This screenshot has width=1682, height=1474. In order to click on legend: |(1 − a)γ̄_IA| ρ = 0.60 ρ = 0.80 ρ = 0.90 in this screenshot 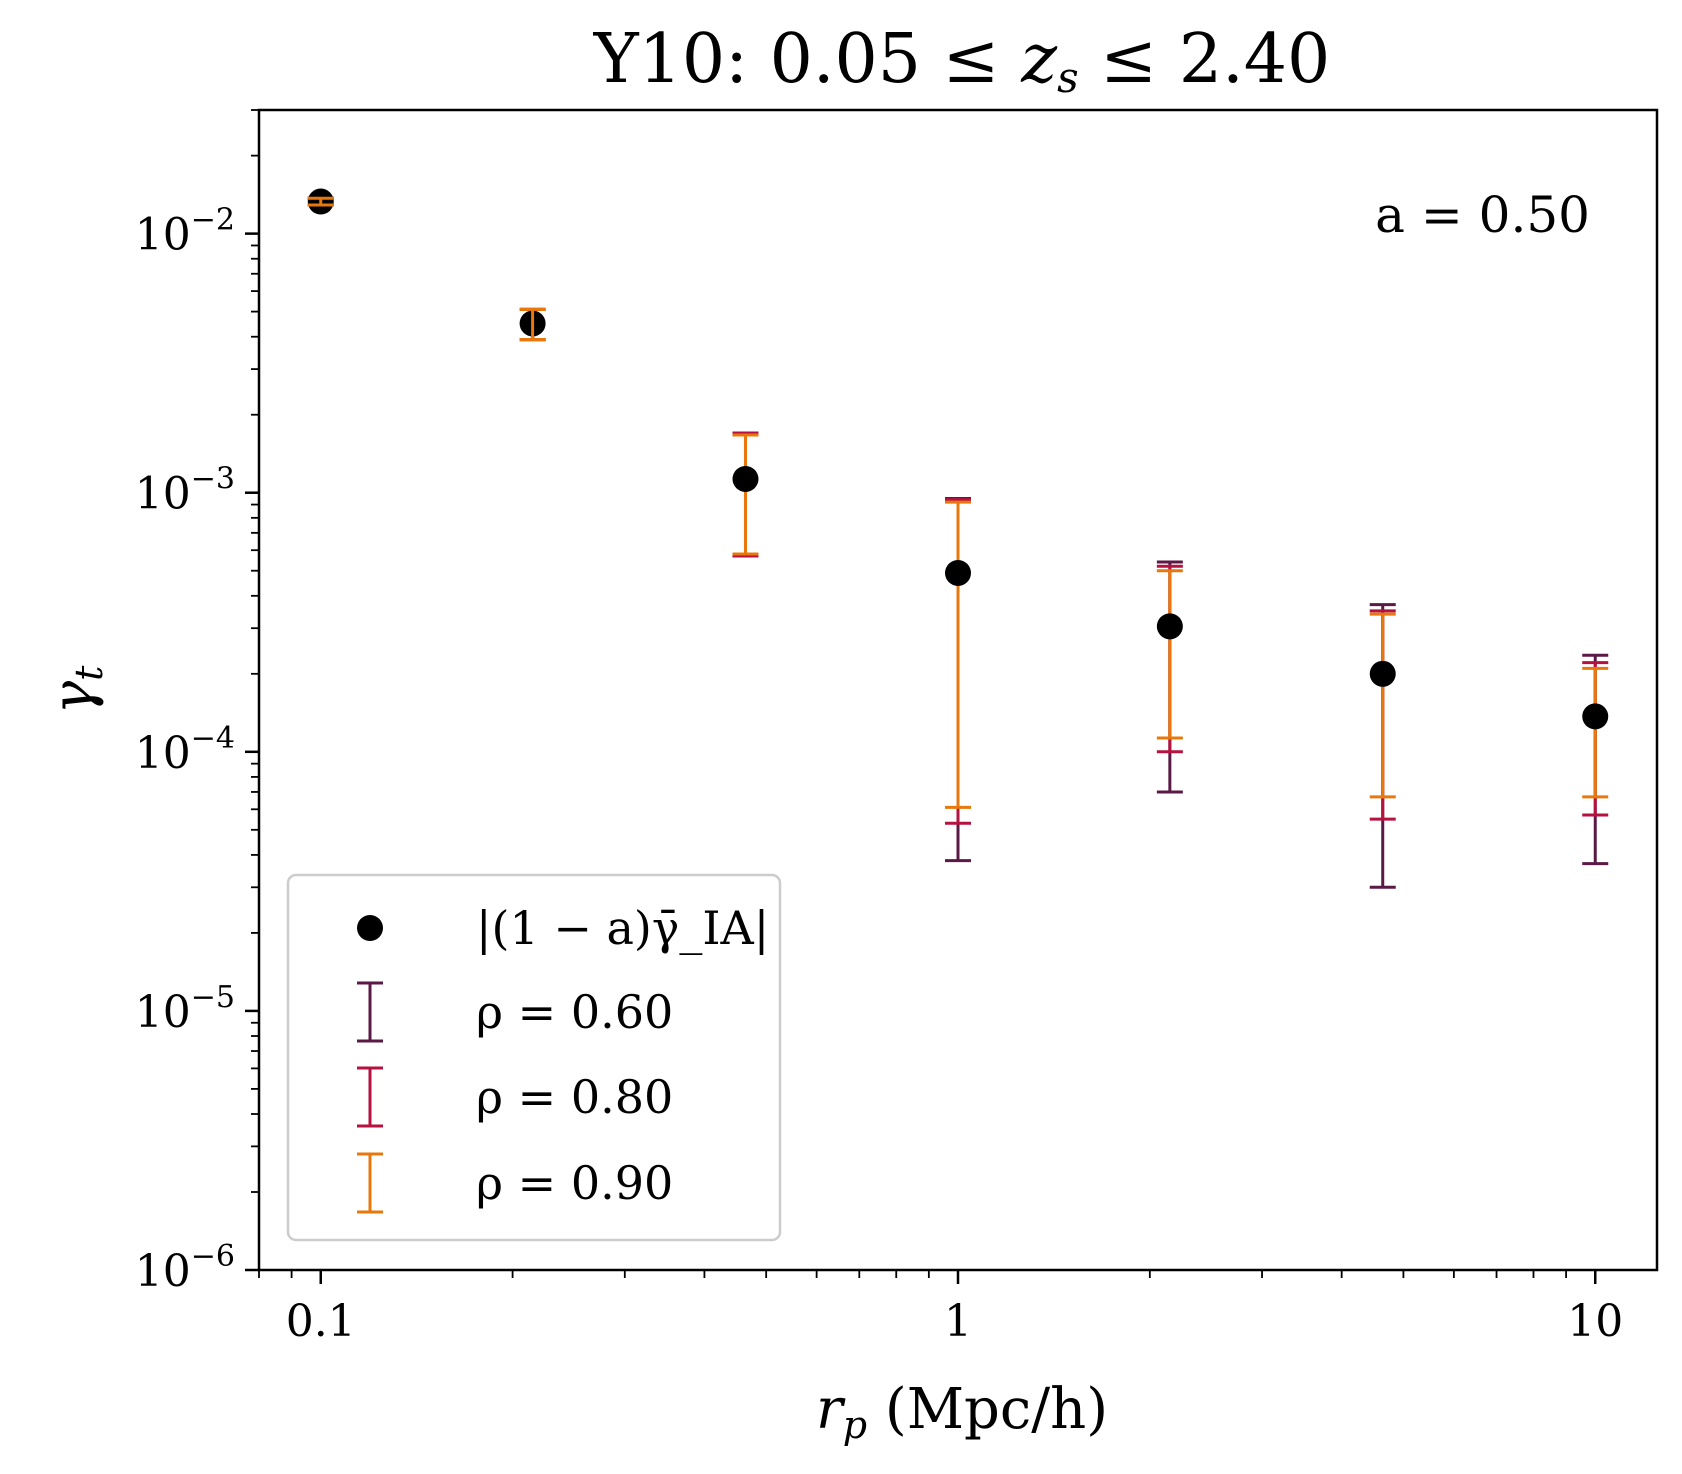, I will do `click(534, 1057)`.